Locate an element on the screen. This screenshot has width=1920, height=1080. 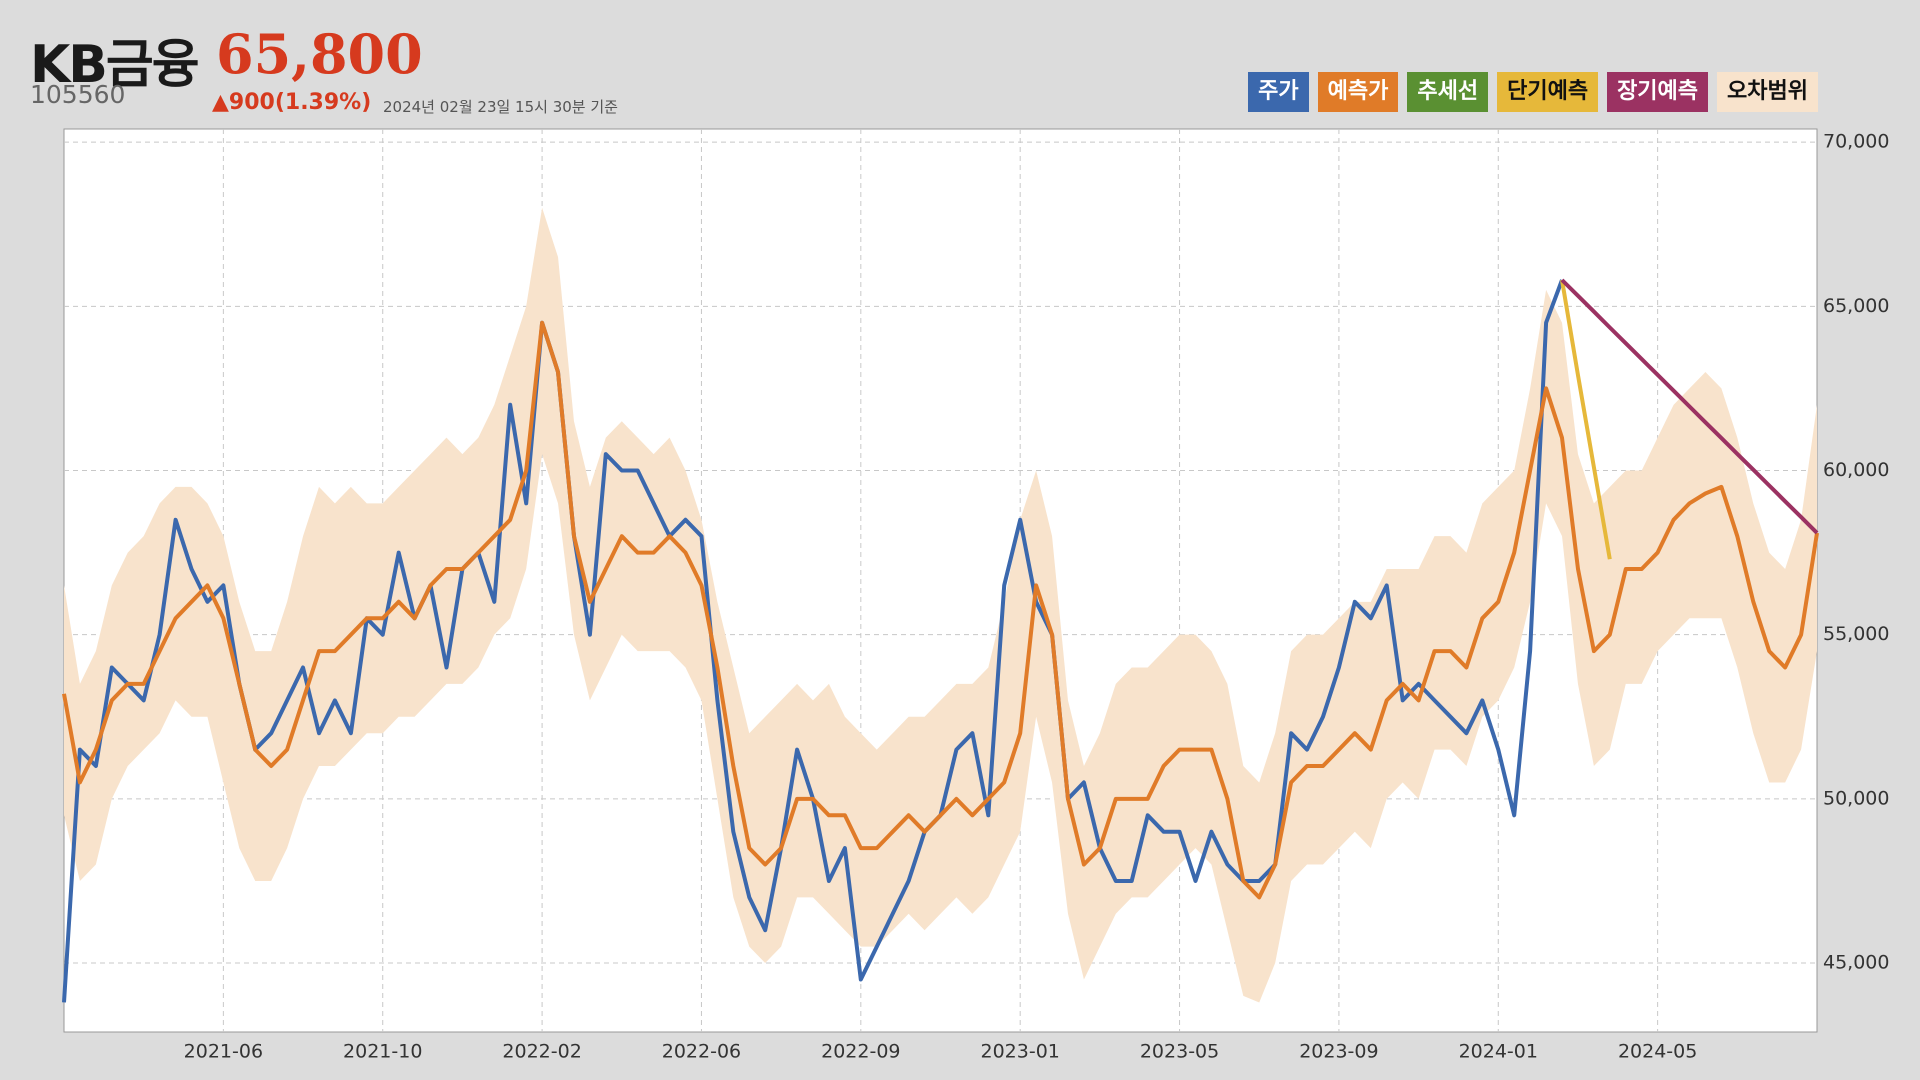
x-tick-label: 2022-09 is located at coordinates (860, 1052).